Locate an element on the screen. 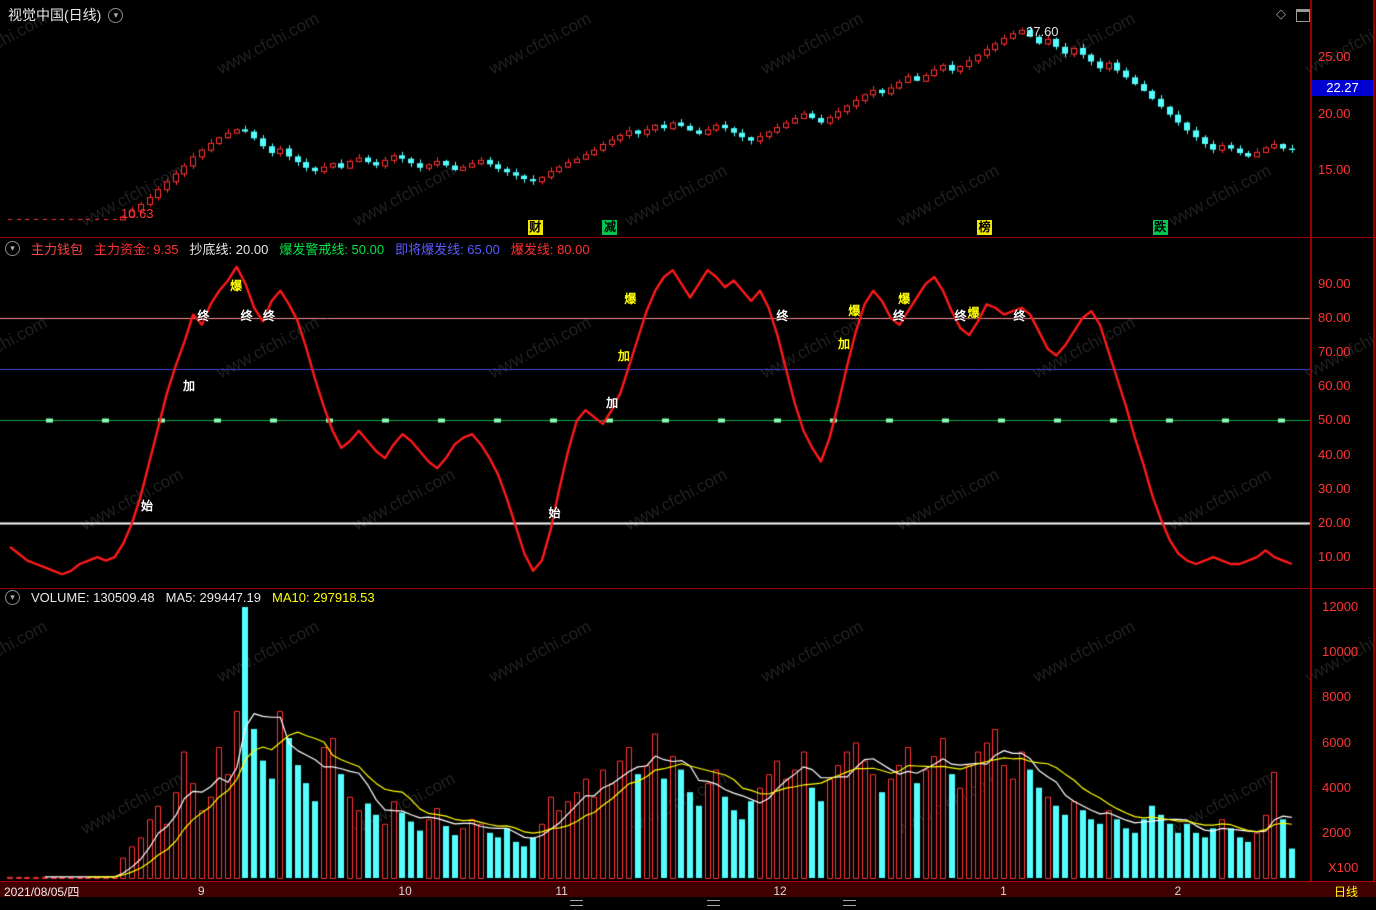 The height and width of the screenshot is (910, 1376). price-axis-tick: 25.00 is located at coordinates (1334, 56).